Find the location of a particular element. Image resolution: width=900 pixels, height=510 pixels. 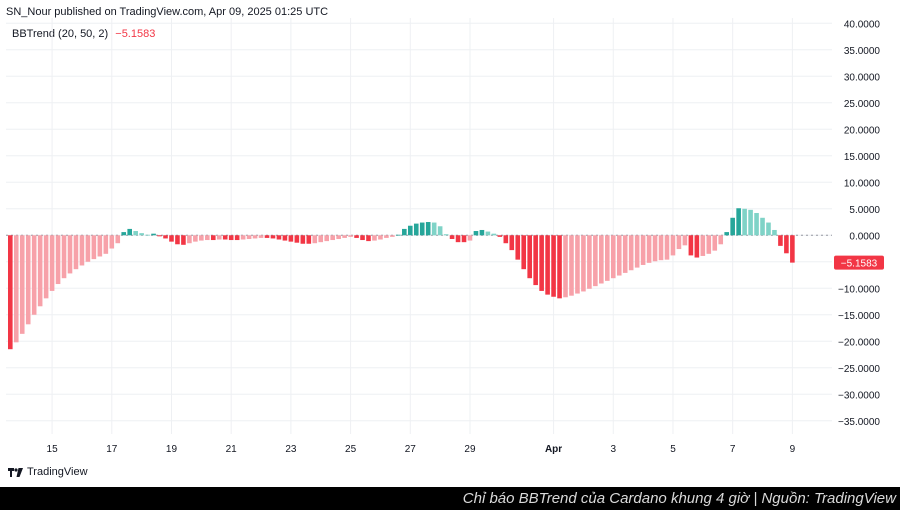

last-value-label: −5.1583 is located at coordinates (859, 264).